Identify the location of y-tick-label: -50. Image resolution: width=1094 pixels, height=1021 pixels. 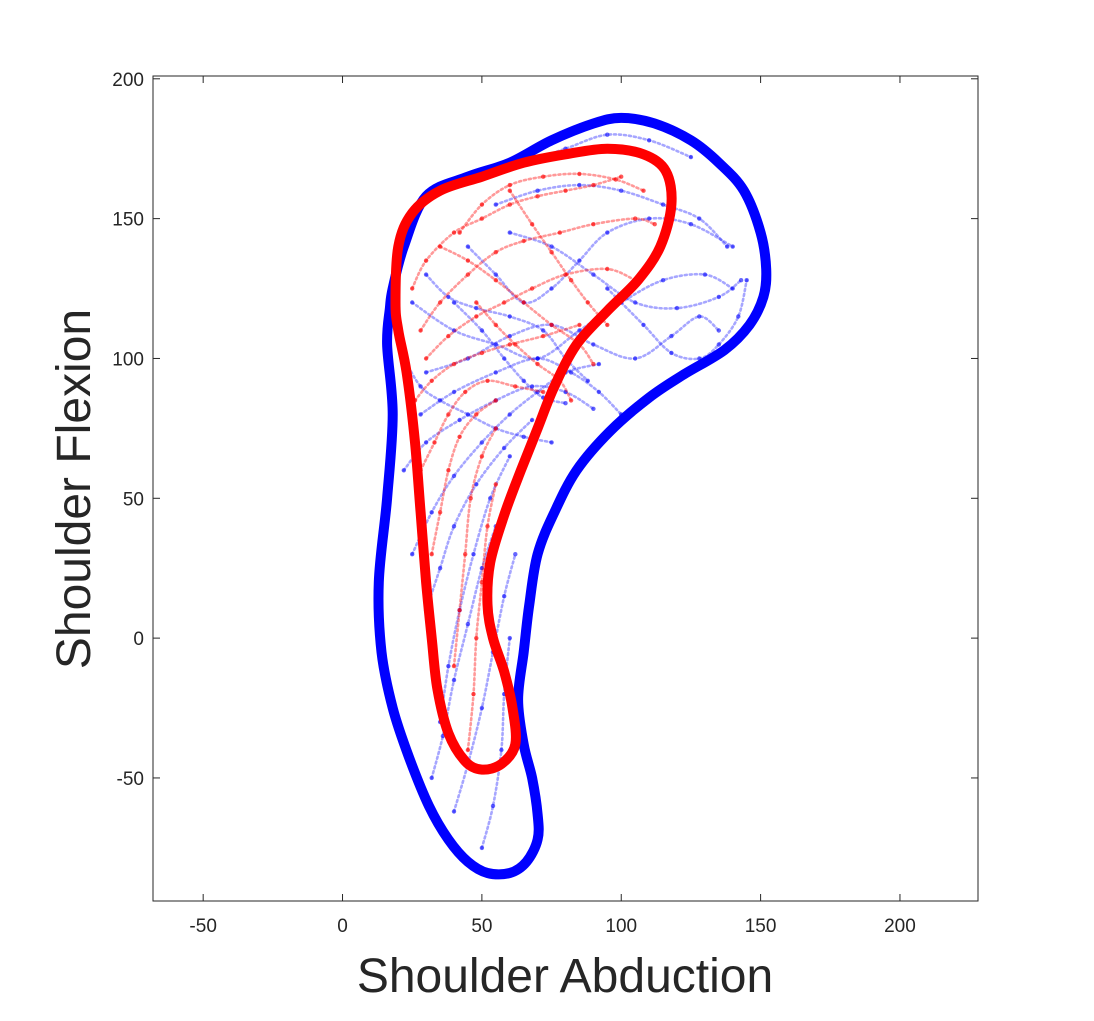
(130, 779).